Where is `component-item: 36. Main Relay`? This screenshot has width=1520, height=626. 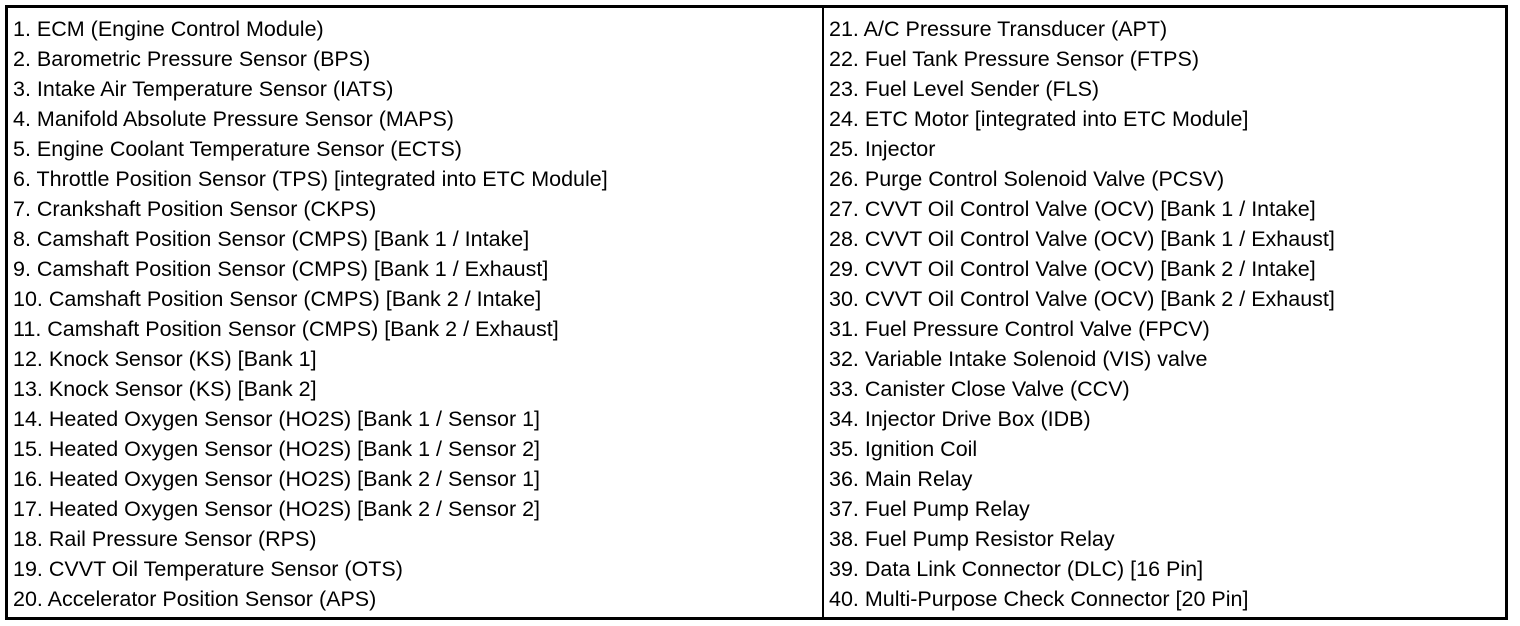
component-item: 36. Main Relay is located at coordinates (901, 479).